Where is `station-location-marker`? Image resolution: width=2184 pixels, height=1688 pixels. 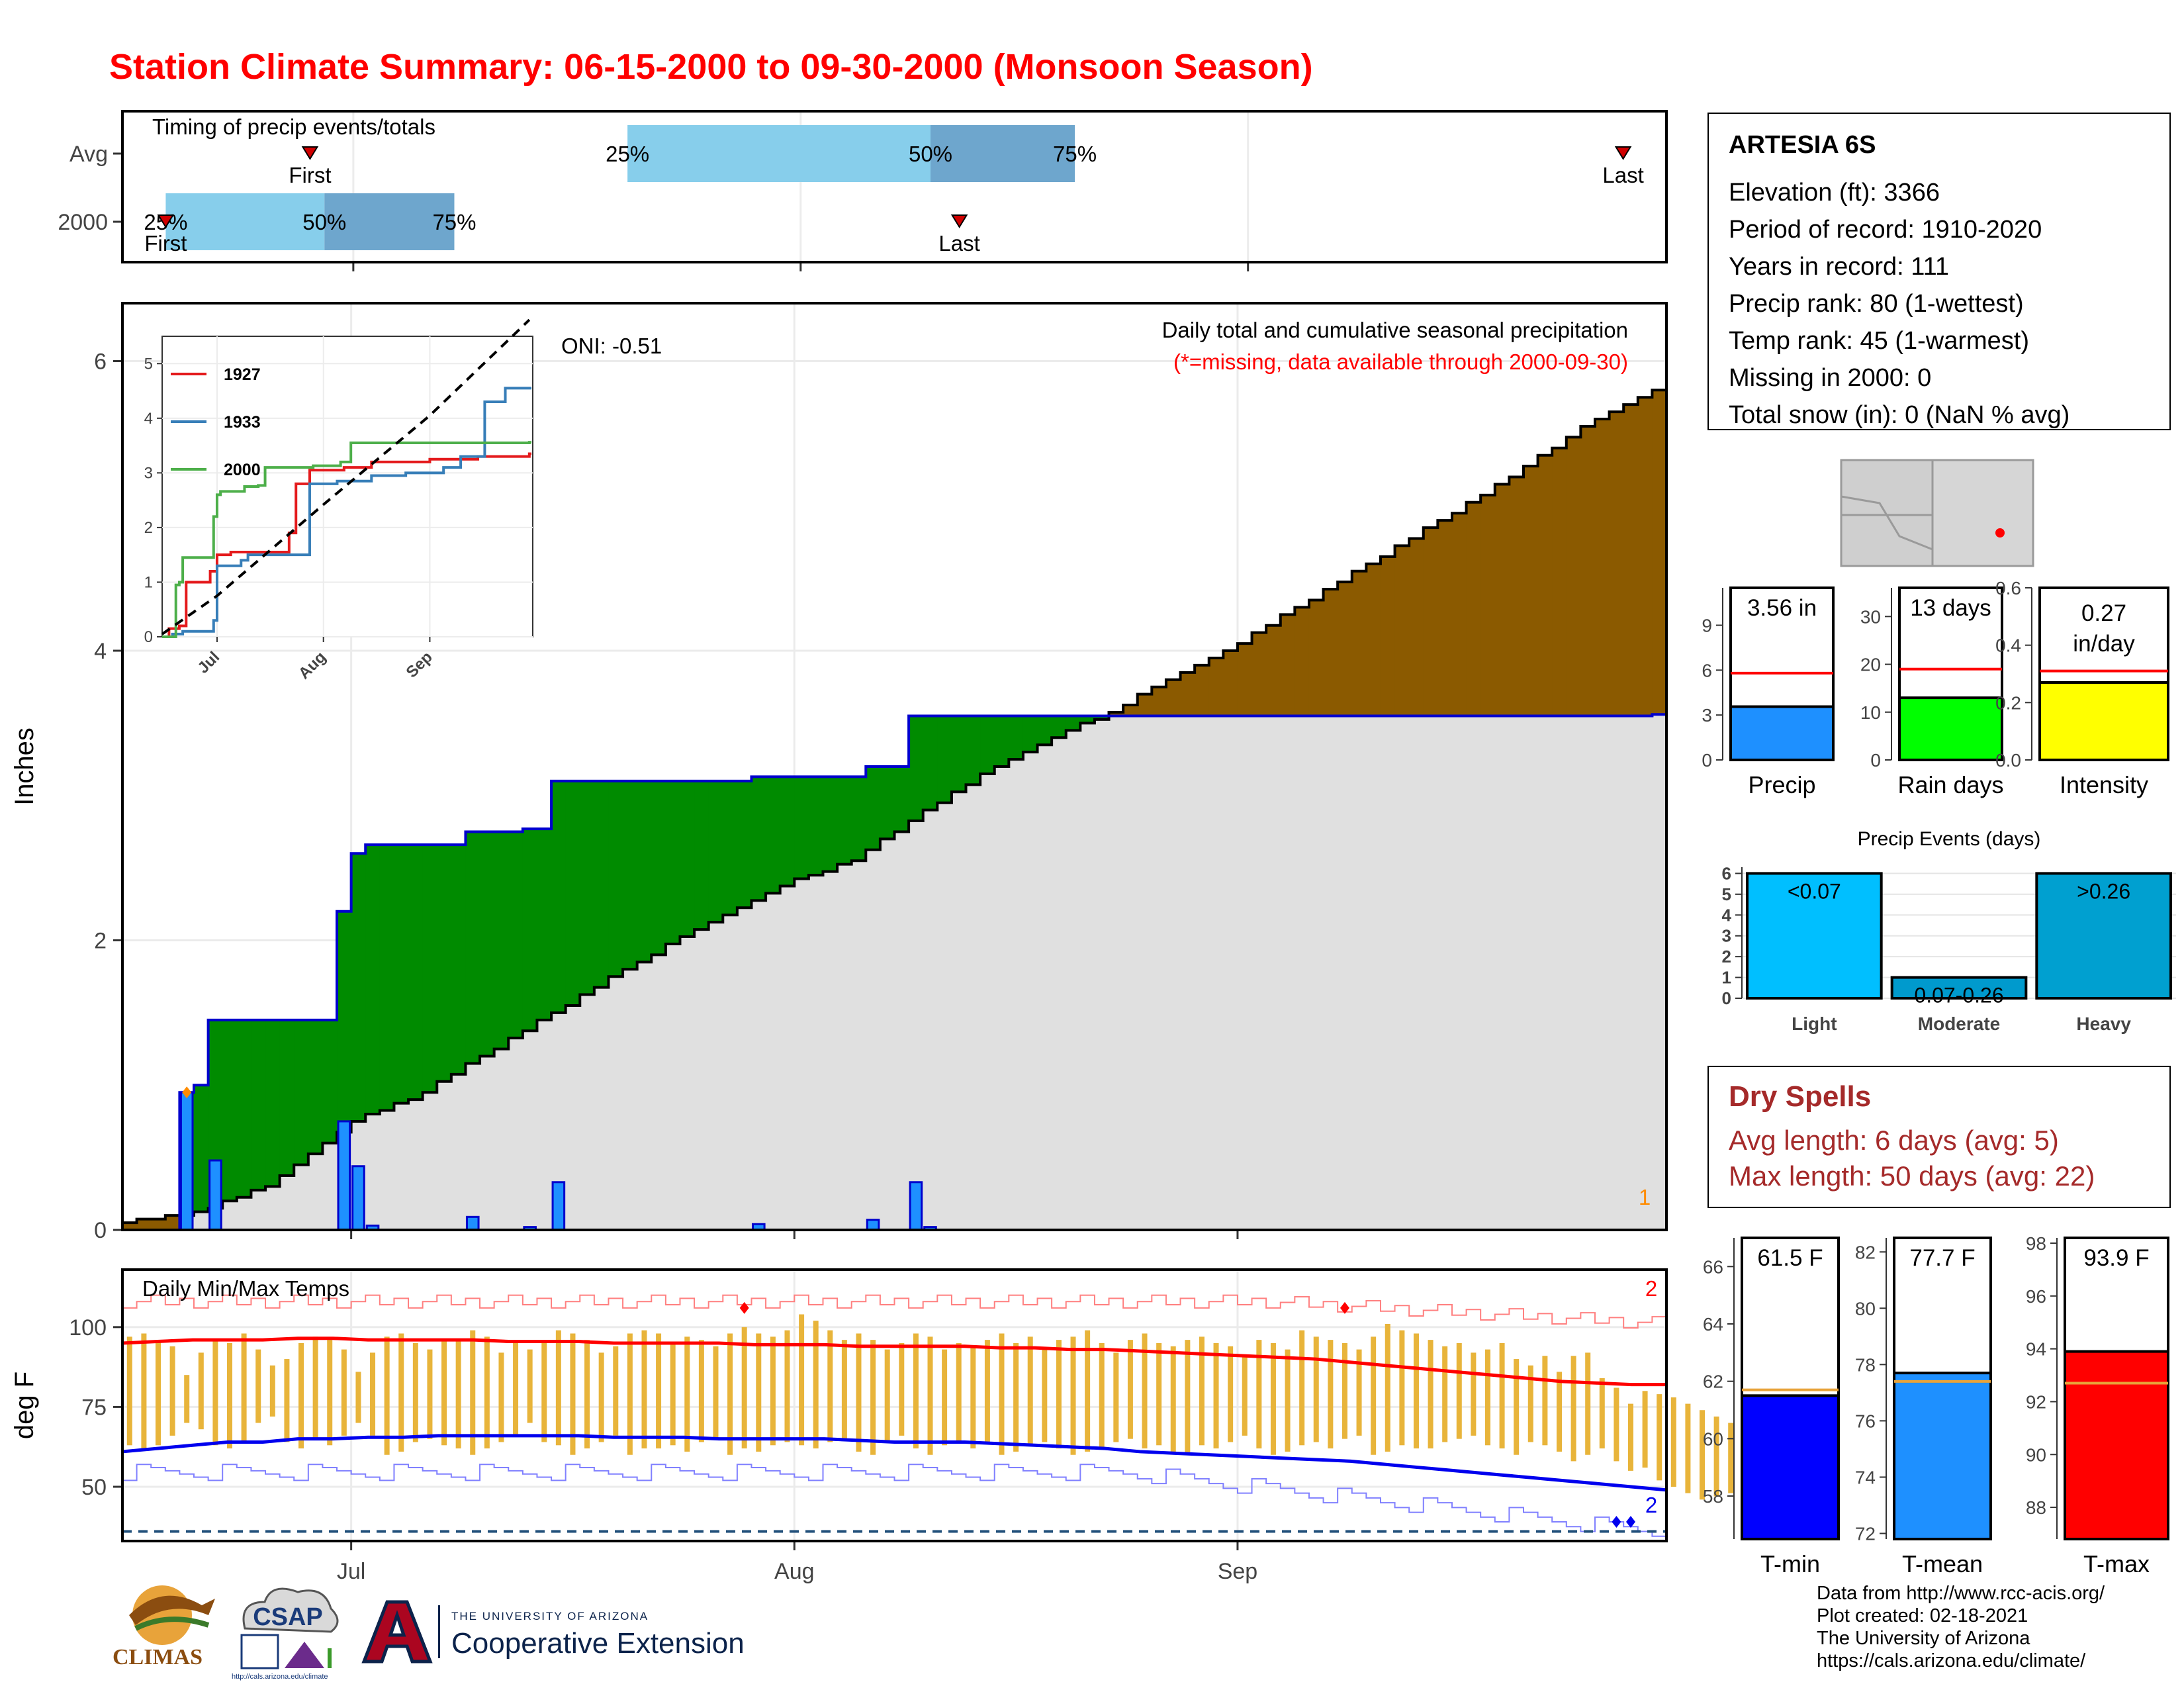
station-location-marker is located at coordinates (2000, 533).